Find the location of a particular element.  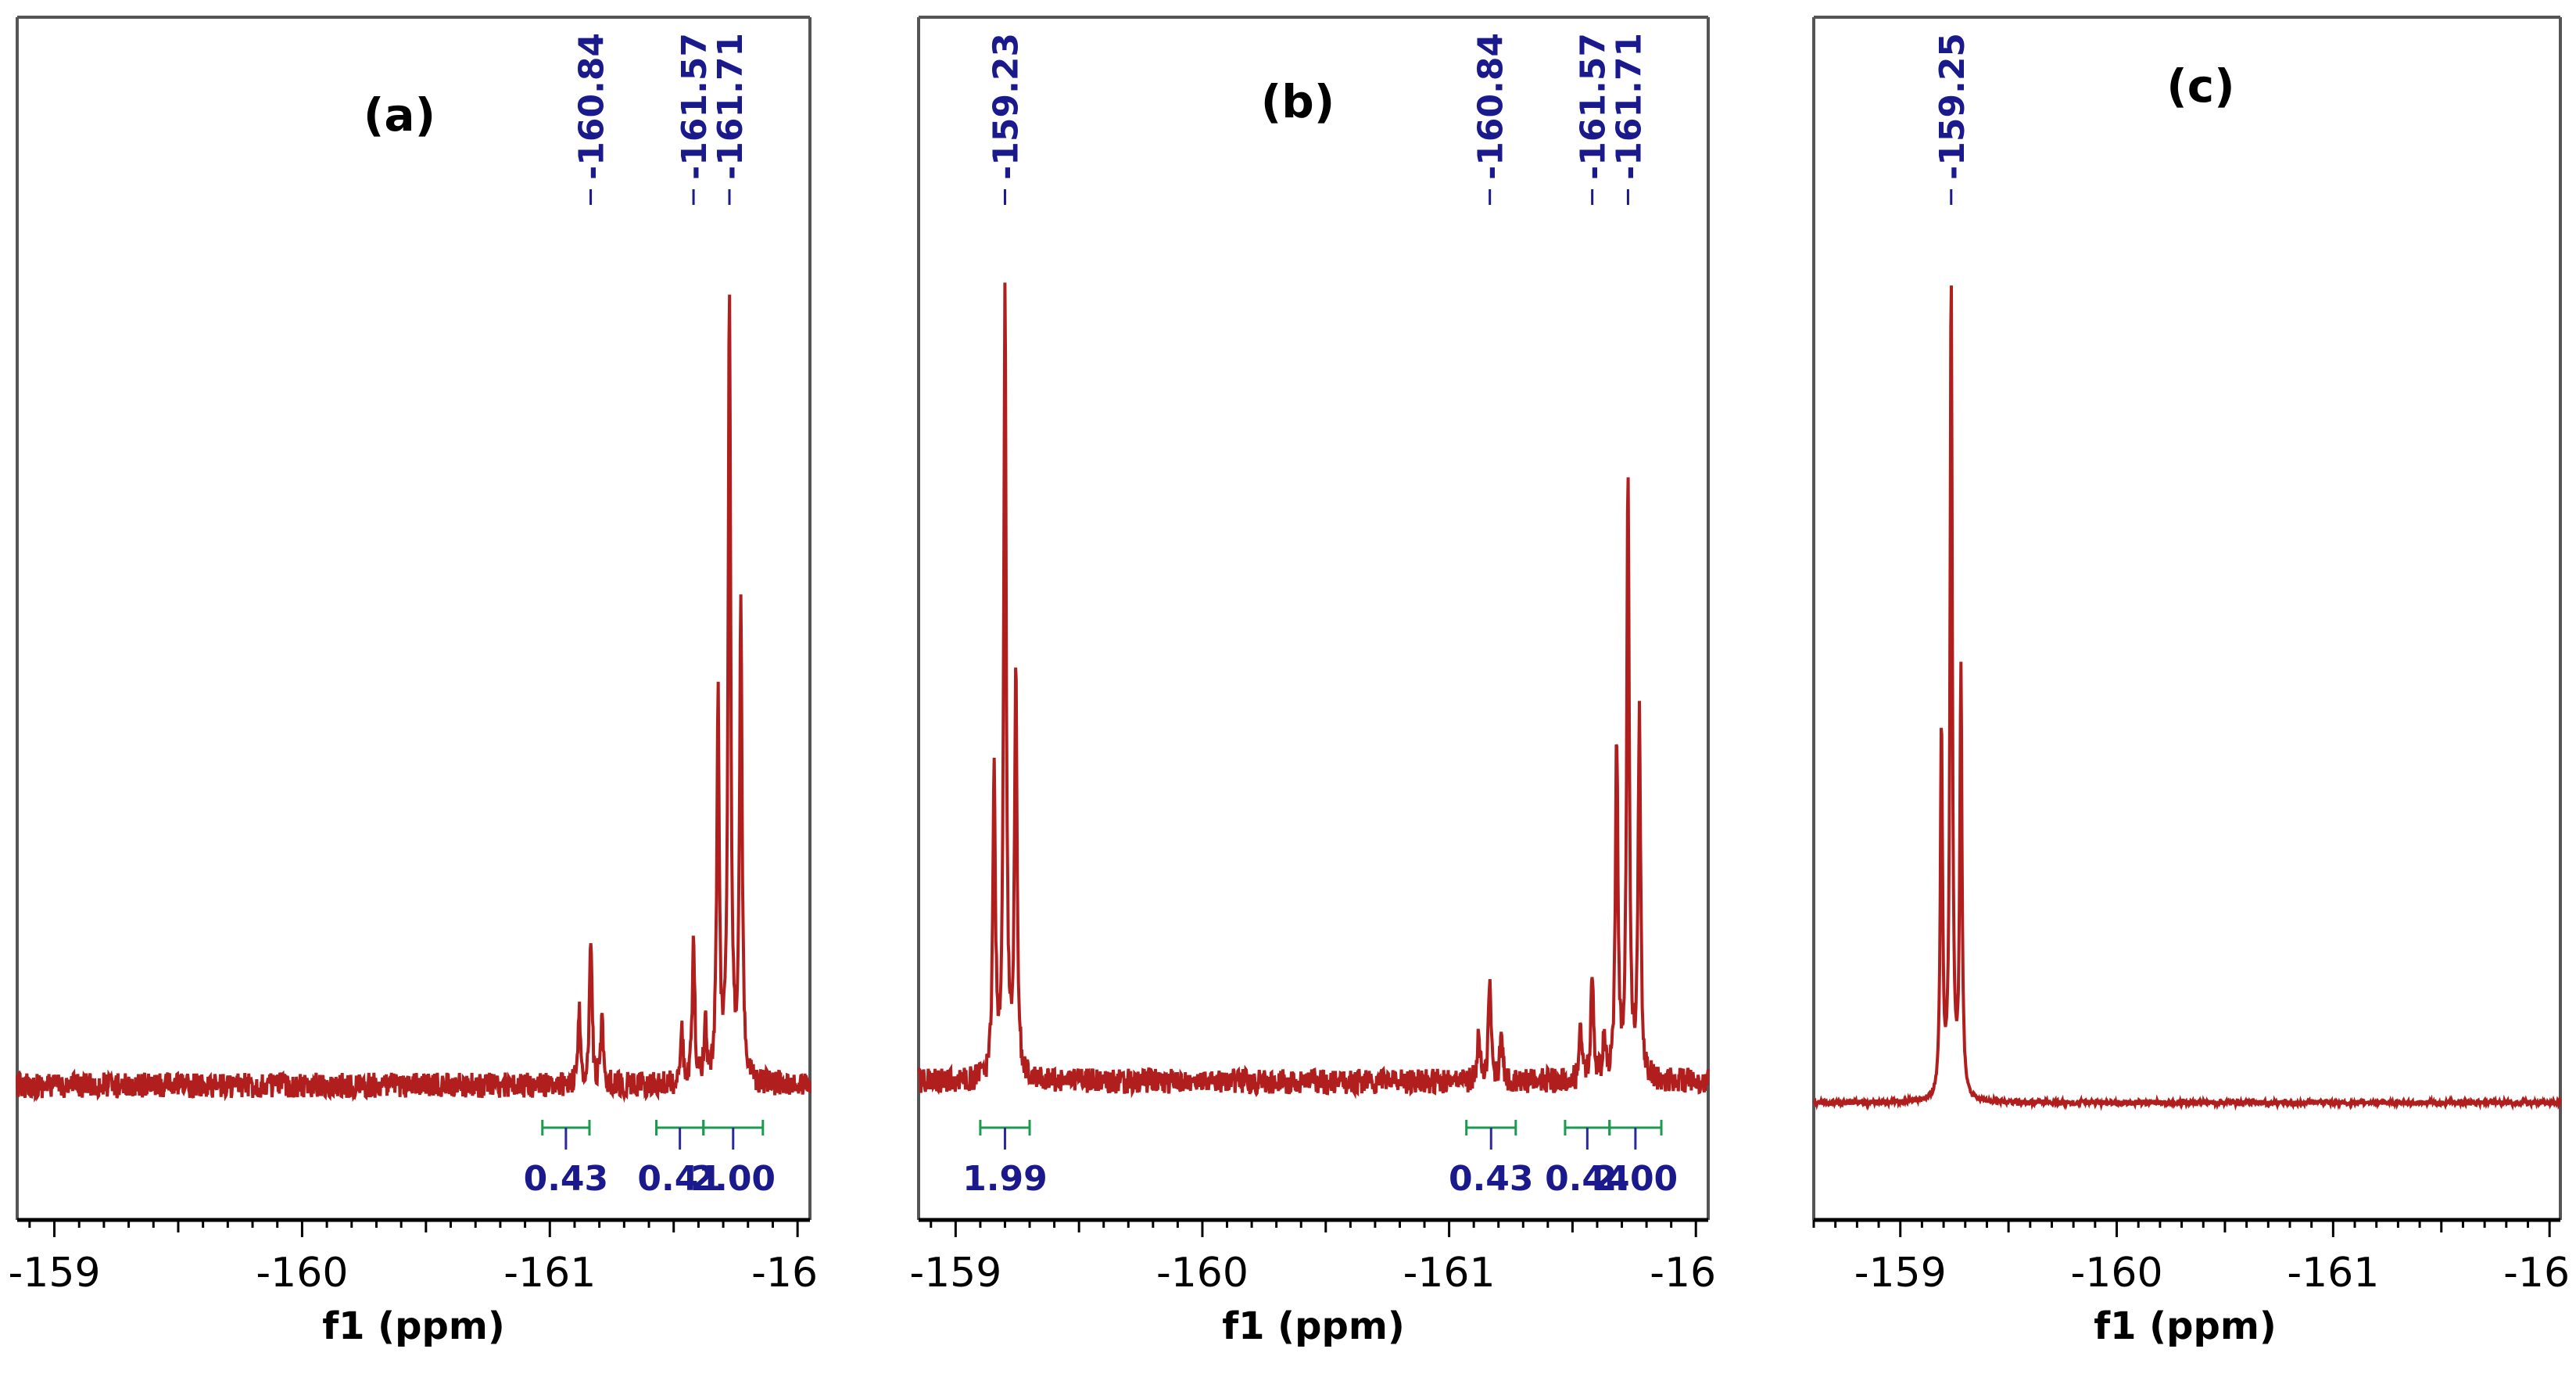

panel-a-title: (a) is located at coordinates (399, 115).